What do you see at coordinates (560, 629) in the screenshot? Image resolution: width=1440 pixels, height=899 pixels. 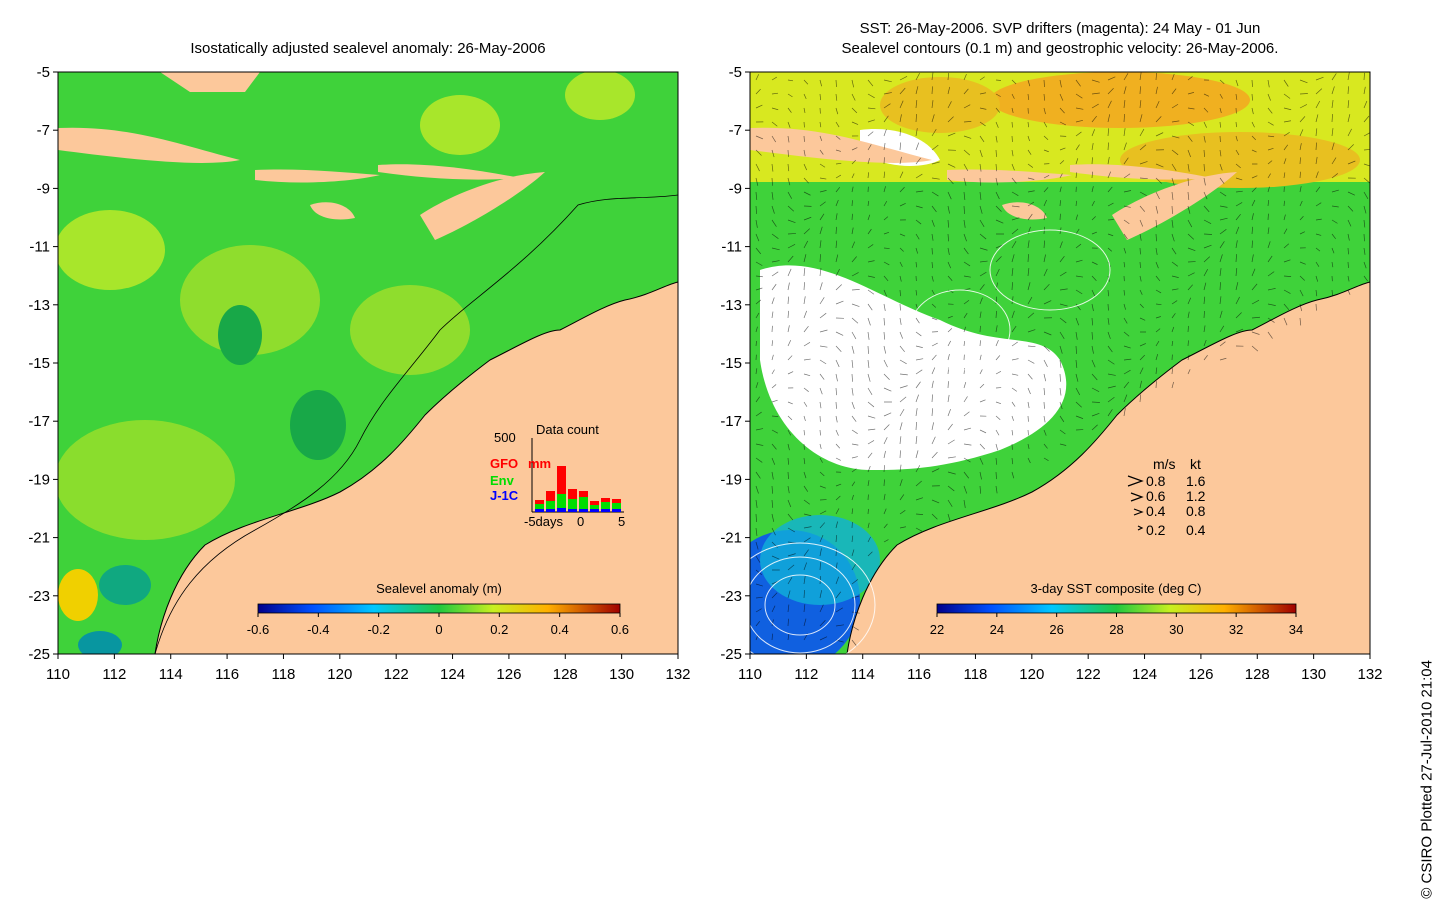 I see `left-colorbar-tick-label: 0.4` at bounding box center [560, 629].